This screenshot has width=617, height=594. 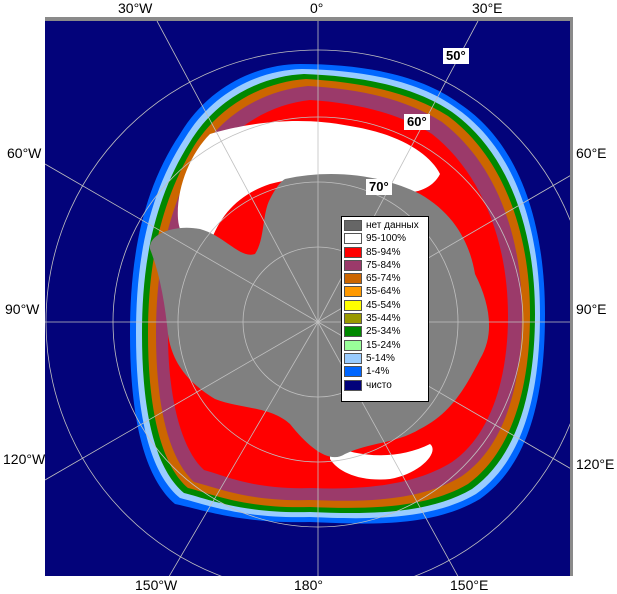 What do you see at coordinates (379, 385) in the screenshot?
I see `legend-label: чисто` at bounding box center [379, 385].